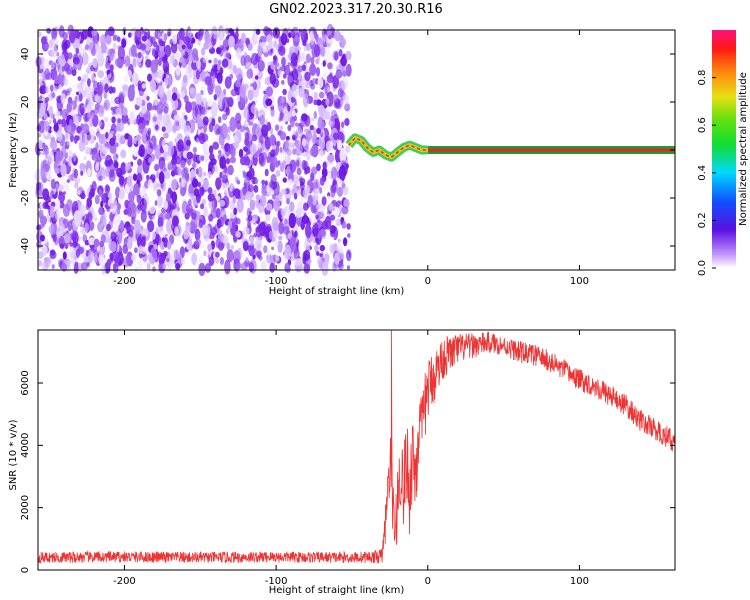  What do you see at coordinates (743, 149) in the screenshot?
I see `colorbar-label: Normalized spectral amplitude` at bounding box center [743, 149].